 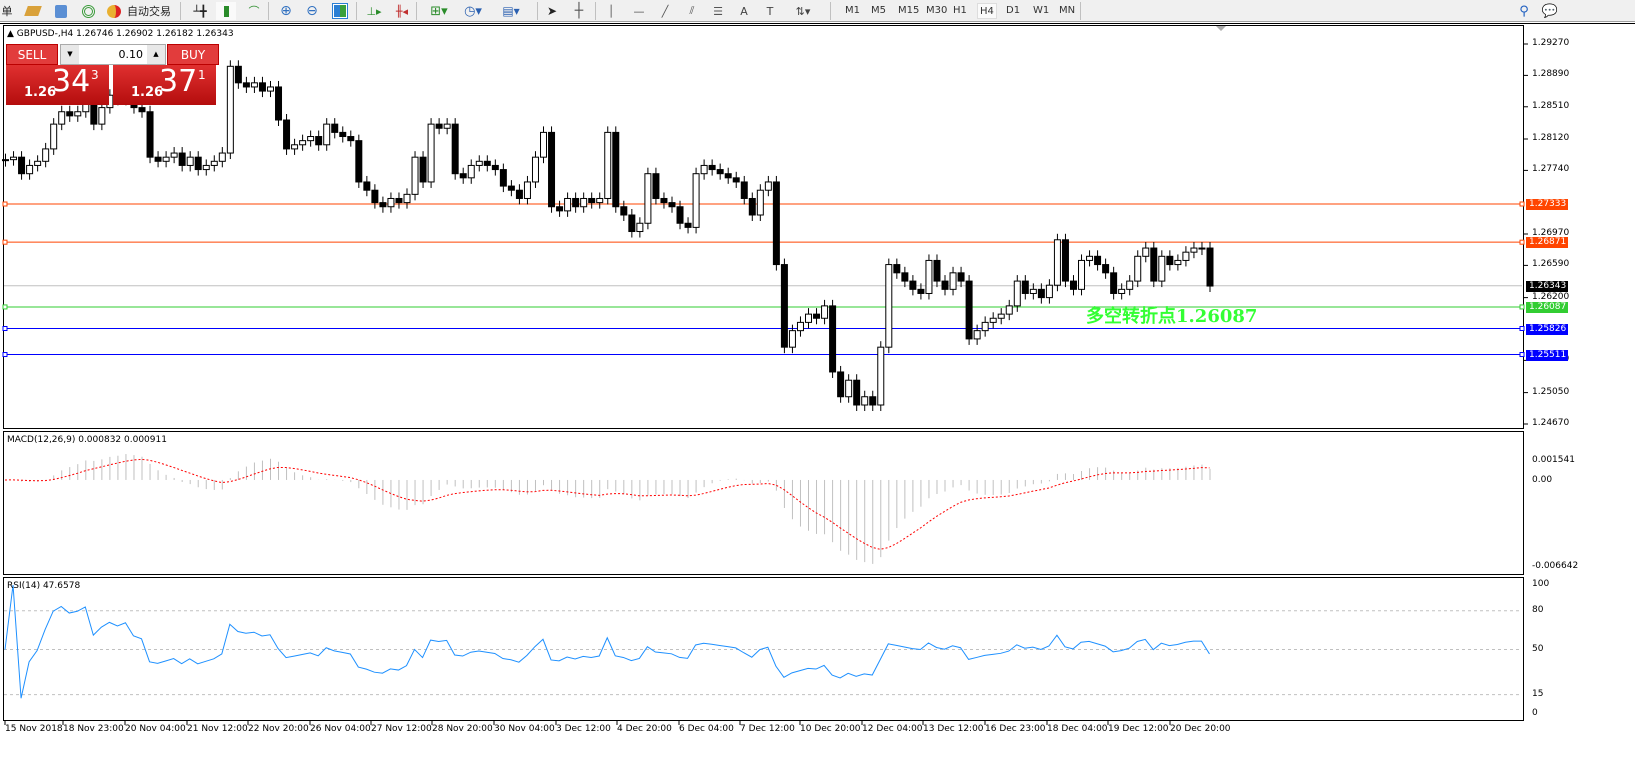 I want to click on auto-trading-button: 自动交易, so click(x=149, y=11).